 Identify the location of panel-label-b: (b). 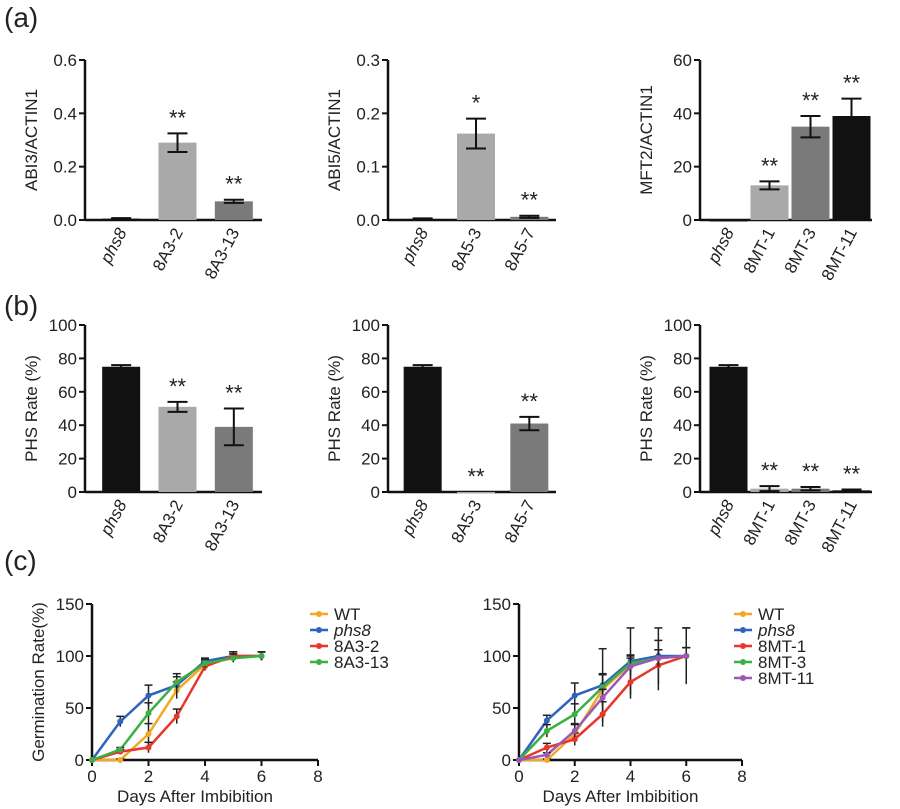
(21, 305).